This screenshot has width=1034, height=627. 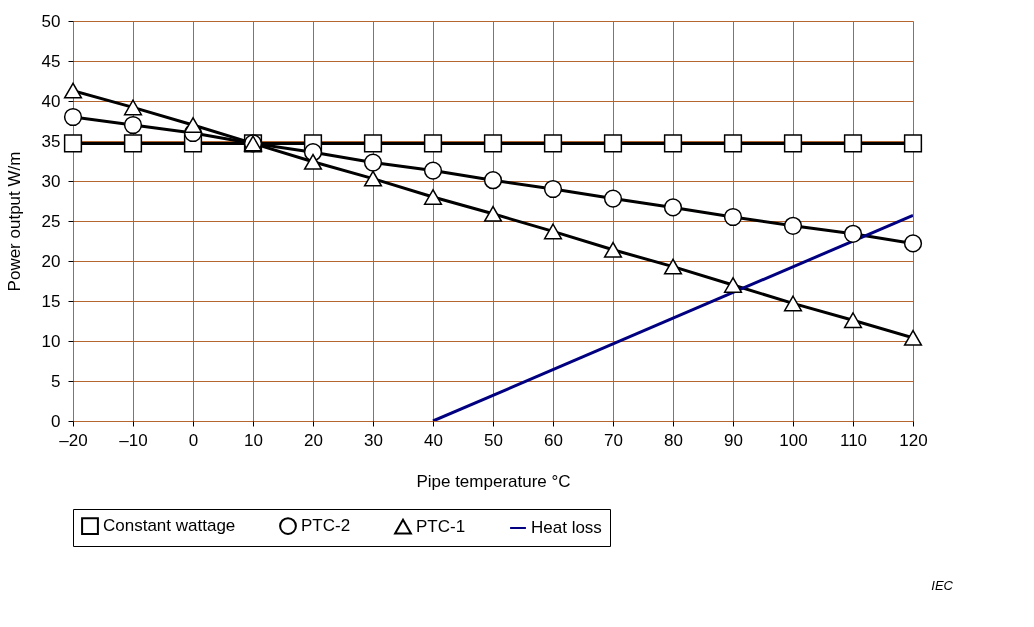 What do you see at coordinates (193, 440) in the screenshot?
I see `x-tick-label: 0` at bounding box center [193, 440].